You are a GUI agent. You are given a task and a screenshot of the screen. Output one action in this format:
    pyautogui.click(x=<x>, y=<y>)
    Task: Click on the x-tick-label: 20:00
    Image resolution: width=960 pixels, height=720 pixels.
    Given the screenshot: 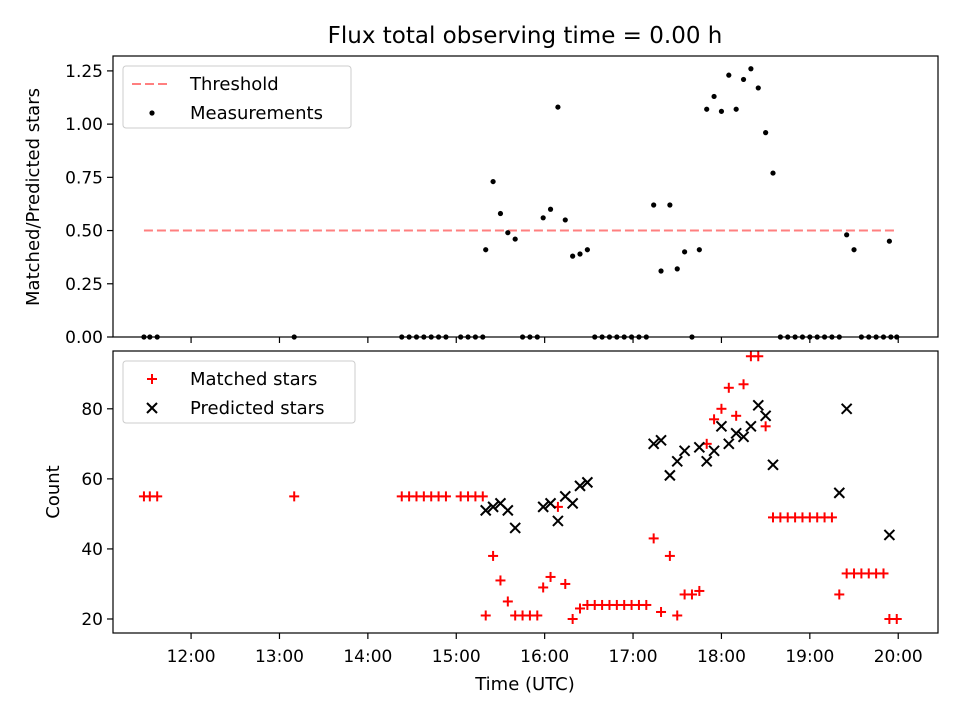 What is the action you would take?
    pyautogui.click(x=898, y=657)
    